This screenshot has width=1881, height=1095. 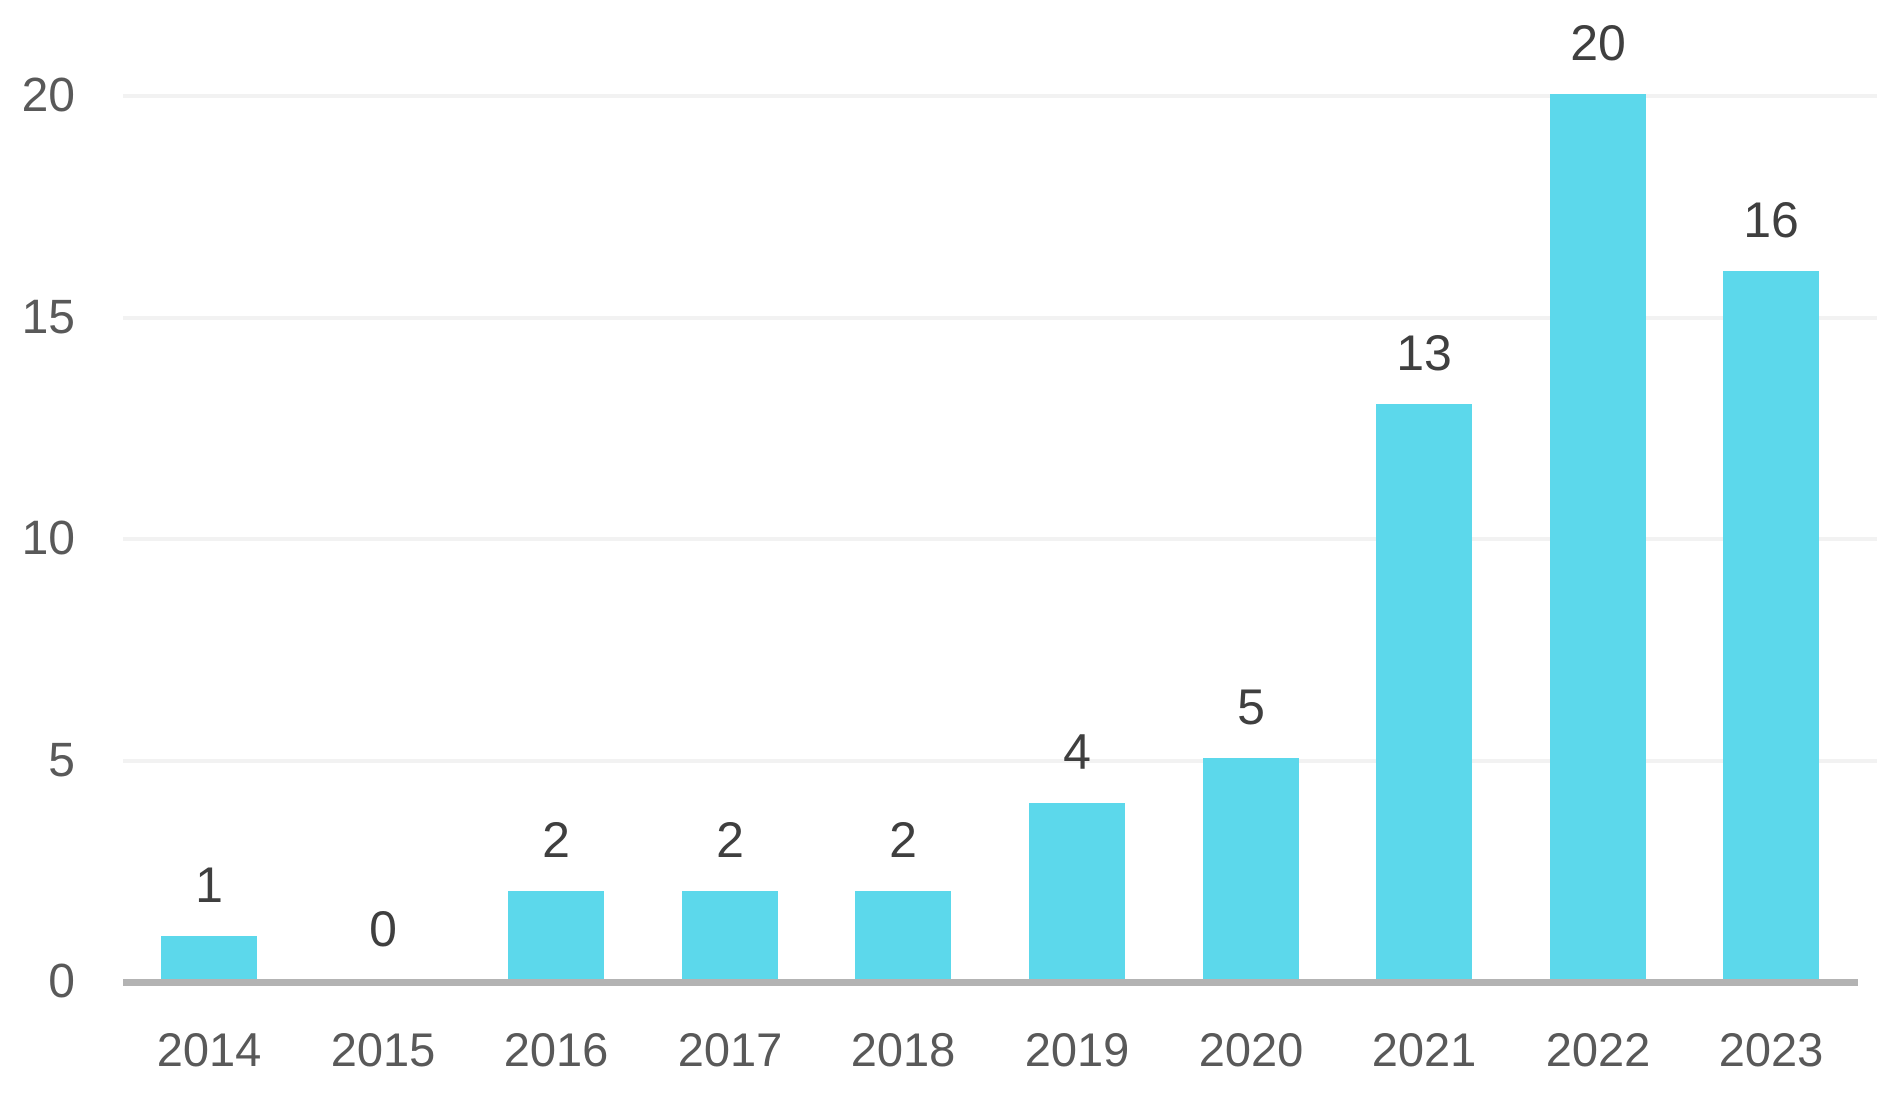 What do you see at coordinates (556, 1049) in the screenshot?
I see `x-tick-label-2016: 2016` at bounding box center [556, 1049].